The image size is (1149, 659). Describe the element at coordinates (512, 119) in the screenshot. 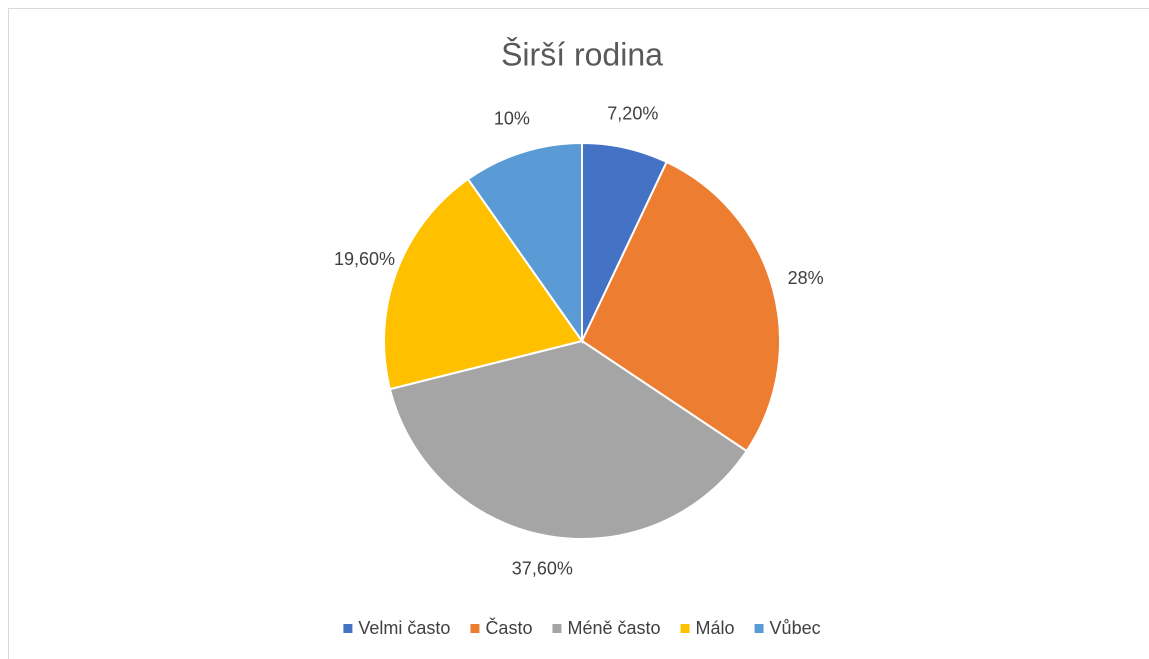

I see `data-label: 10%` at that location.